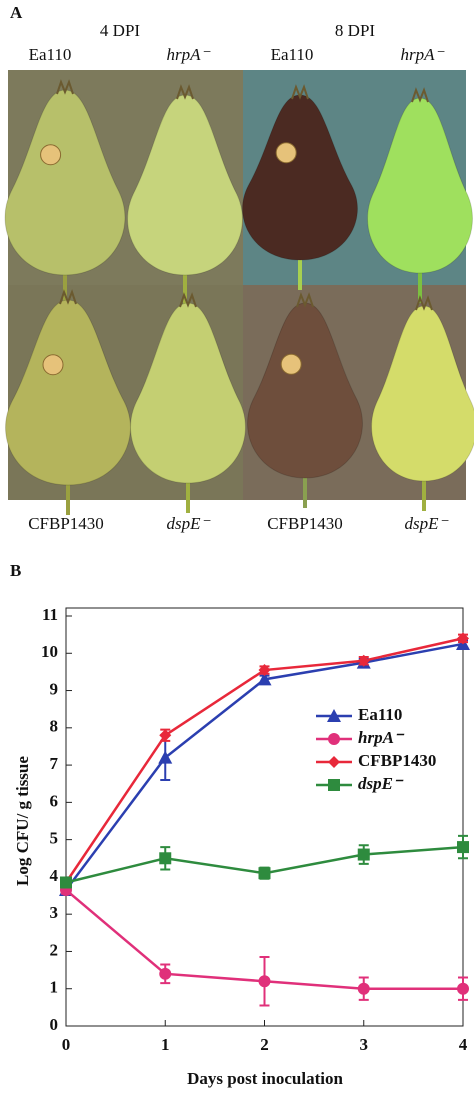  What do you see at coordinates (54, 726) in the screenshot?
I see `y-tick-label: 8` at bounding box center [54, 726].